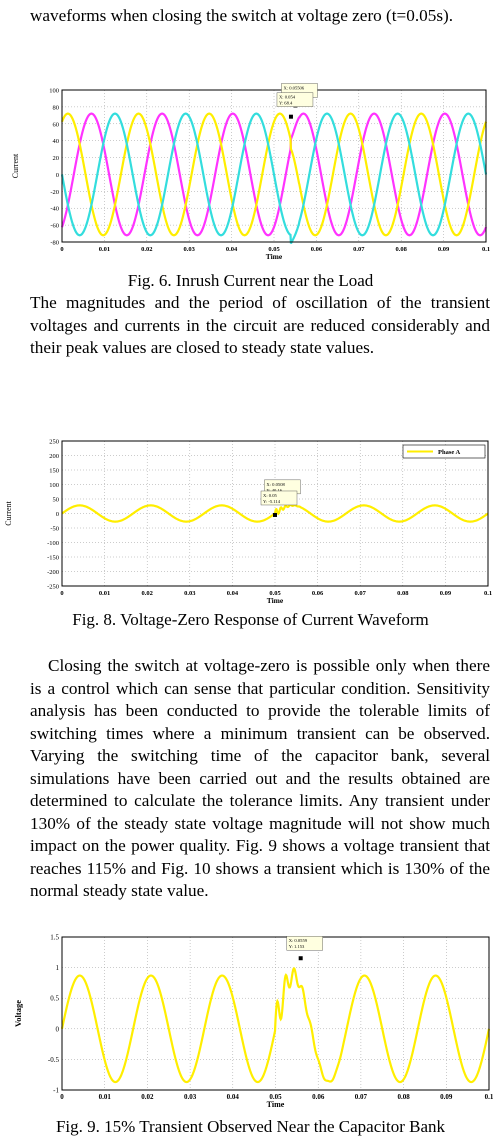 This screenshot has height=1145, width=501. What do you see at coordinates (54, 442) in the screenshot?
I see `y-tick-label: 250` at bounding box center [54, 442].